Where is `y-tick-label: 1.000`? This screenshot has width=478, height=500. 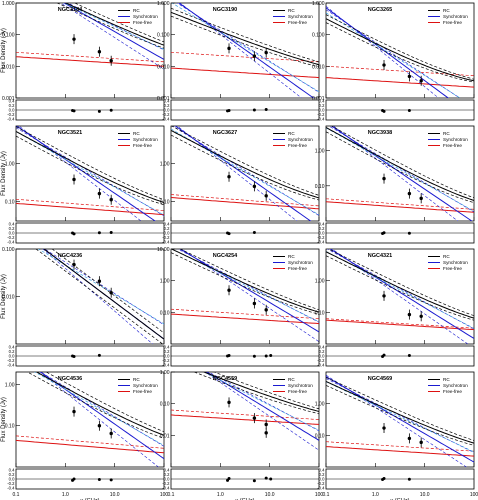 y-tick-label: 1.000 is located at coordinates (318, 4).